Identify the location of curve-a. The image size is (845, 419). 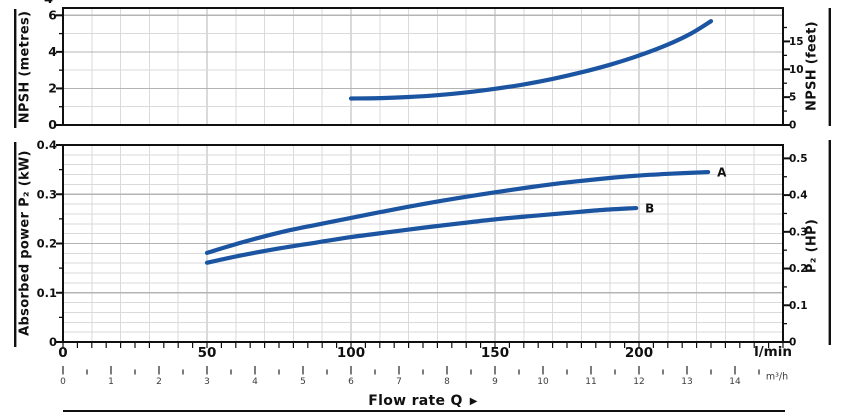
(457, 212).